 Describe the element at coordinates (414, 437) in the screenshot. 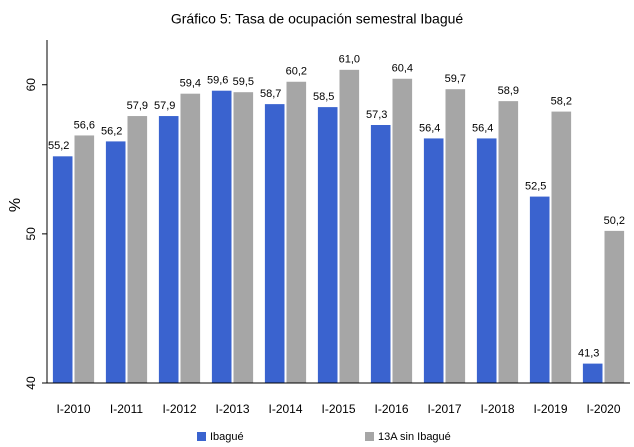

I see `legend-label: 13A sin Ibagué` at that location.